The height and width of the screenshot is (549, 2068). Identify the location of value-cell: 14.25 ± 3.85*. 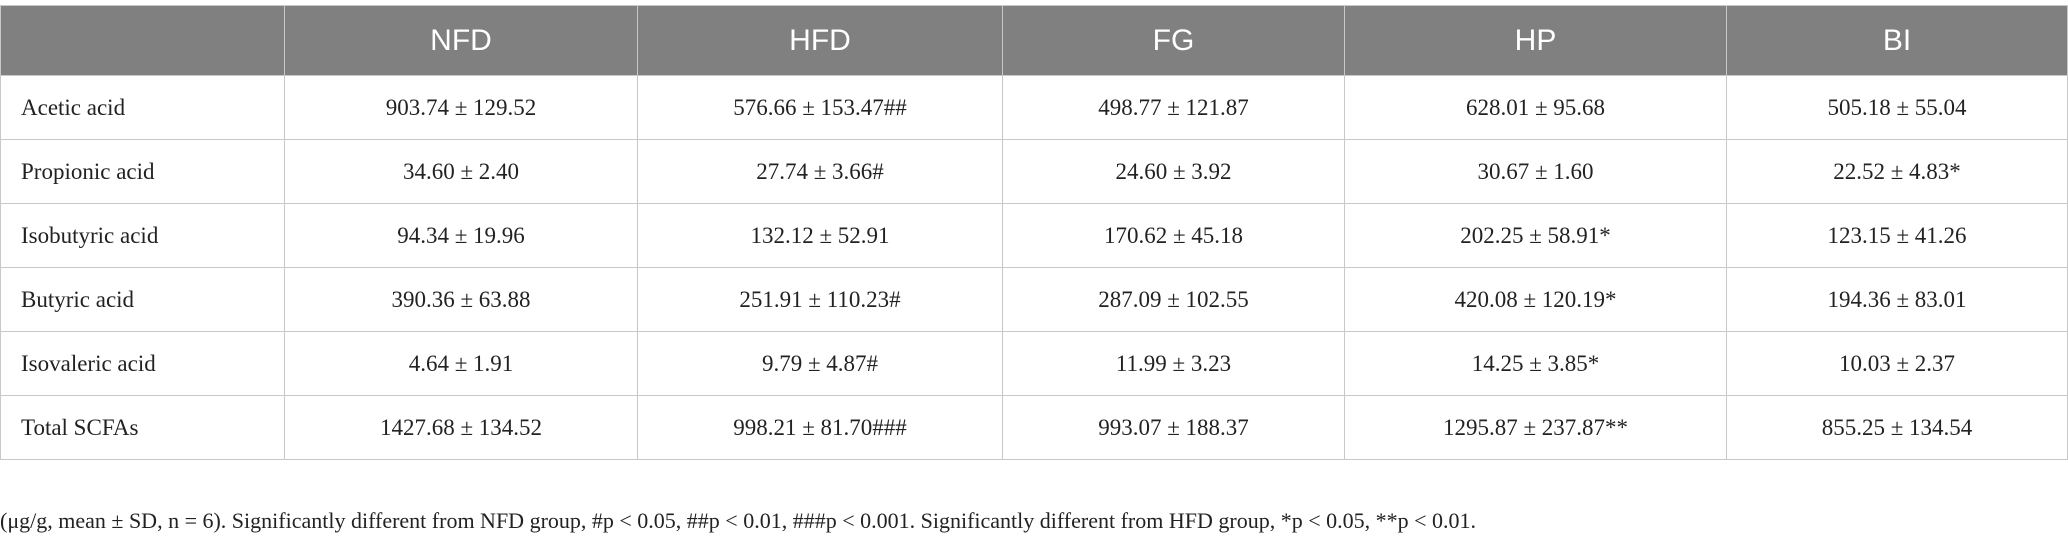
(1535, 363).